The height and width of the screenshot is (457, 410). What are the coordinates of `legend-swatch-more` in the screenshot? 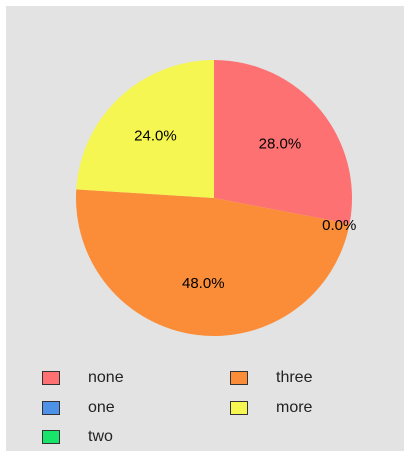 It's located at (239, 408).